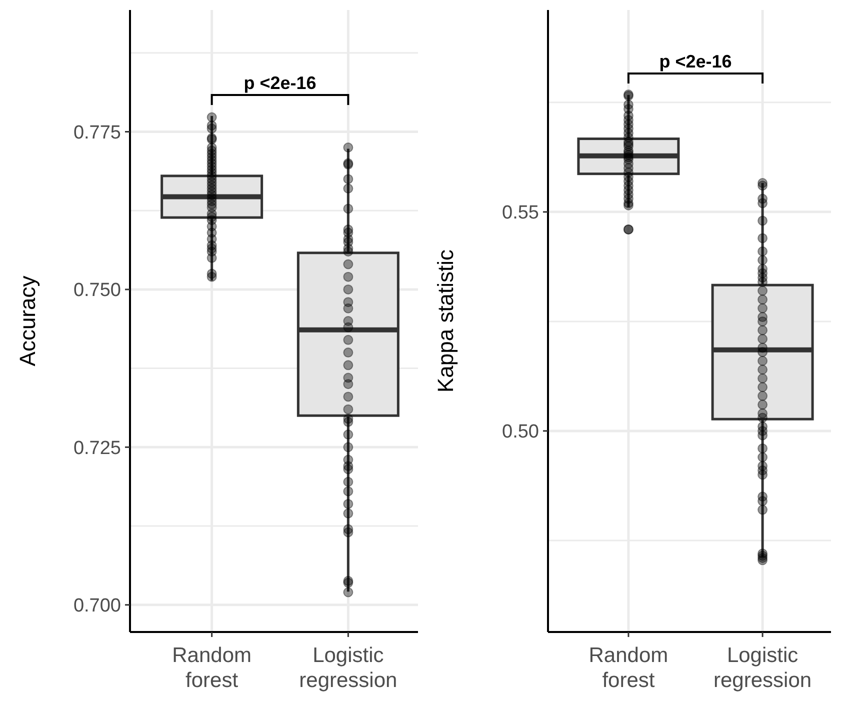  What do you see at coordinates (97, 133) in the screenshot?
I see `y-tick-label: 0.775` at bounding box center [97, 133].